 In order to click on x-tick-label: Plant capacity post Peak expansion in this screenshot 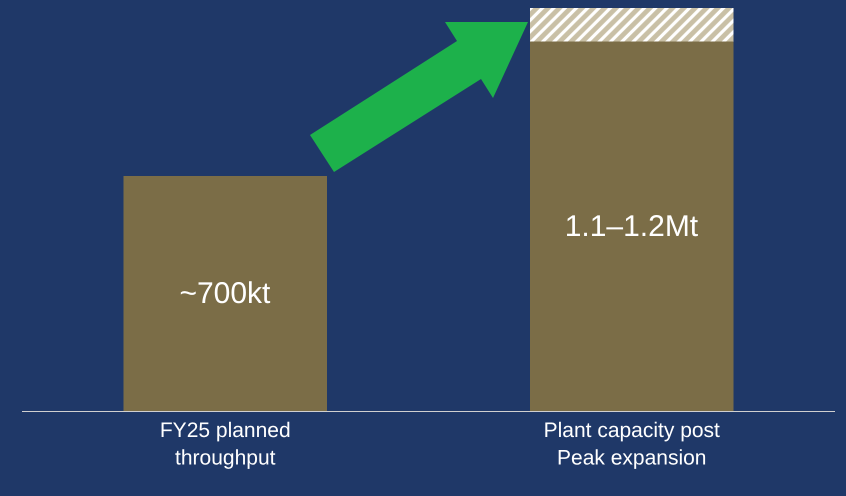, I will do `click(632, 444)`.